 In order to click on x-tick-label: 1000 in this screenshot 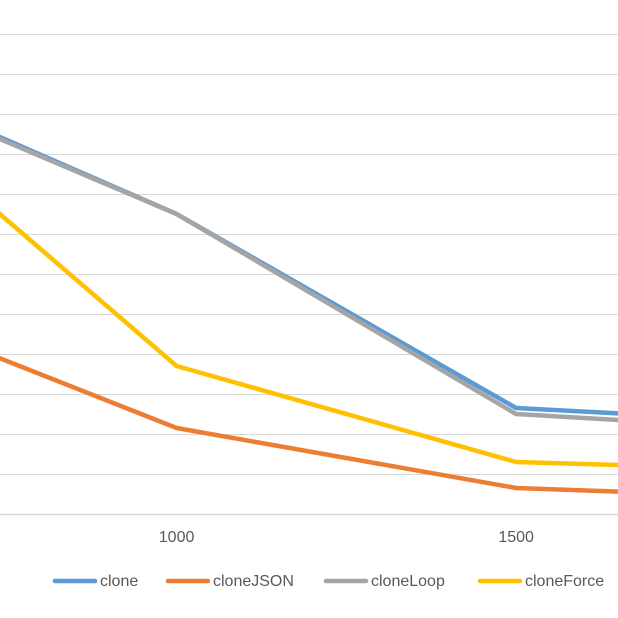, I will do `click(177, 537)`.